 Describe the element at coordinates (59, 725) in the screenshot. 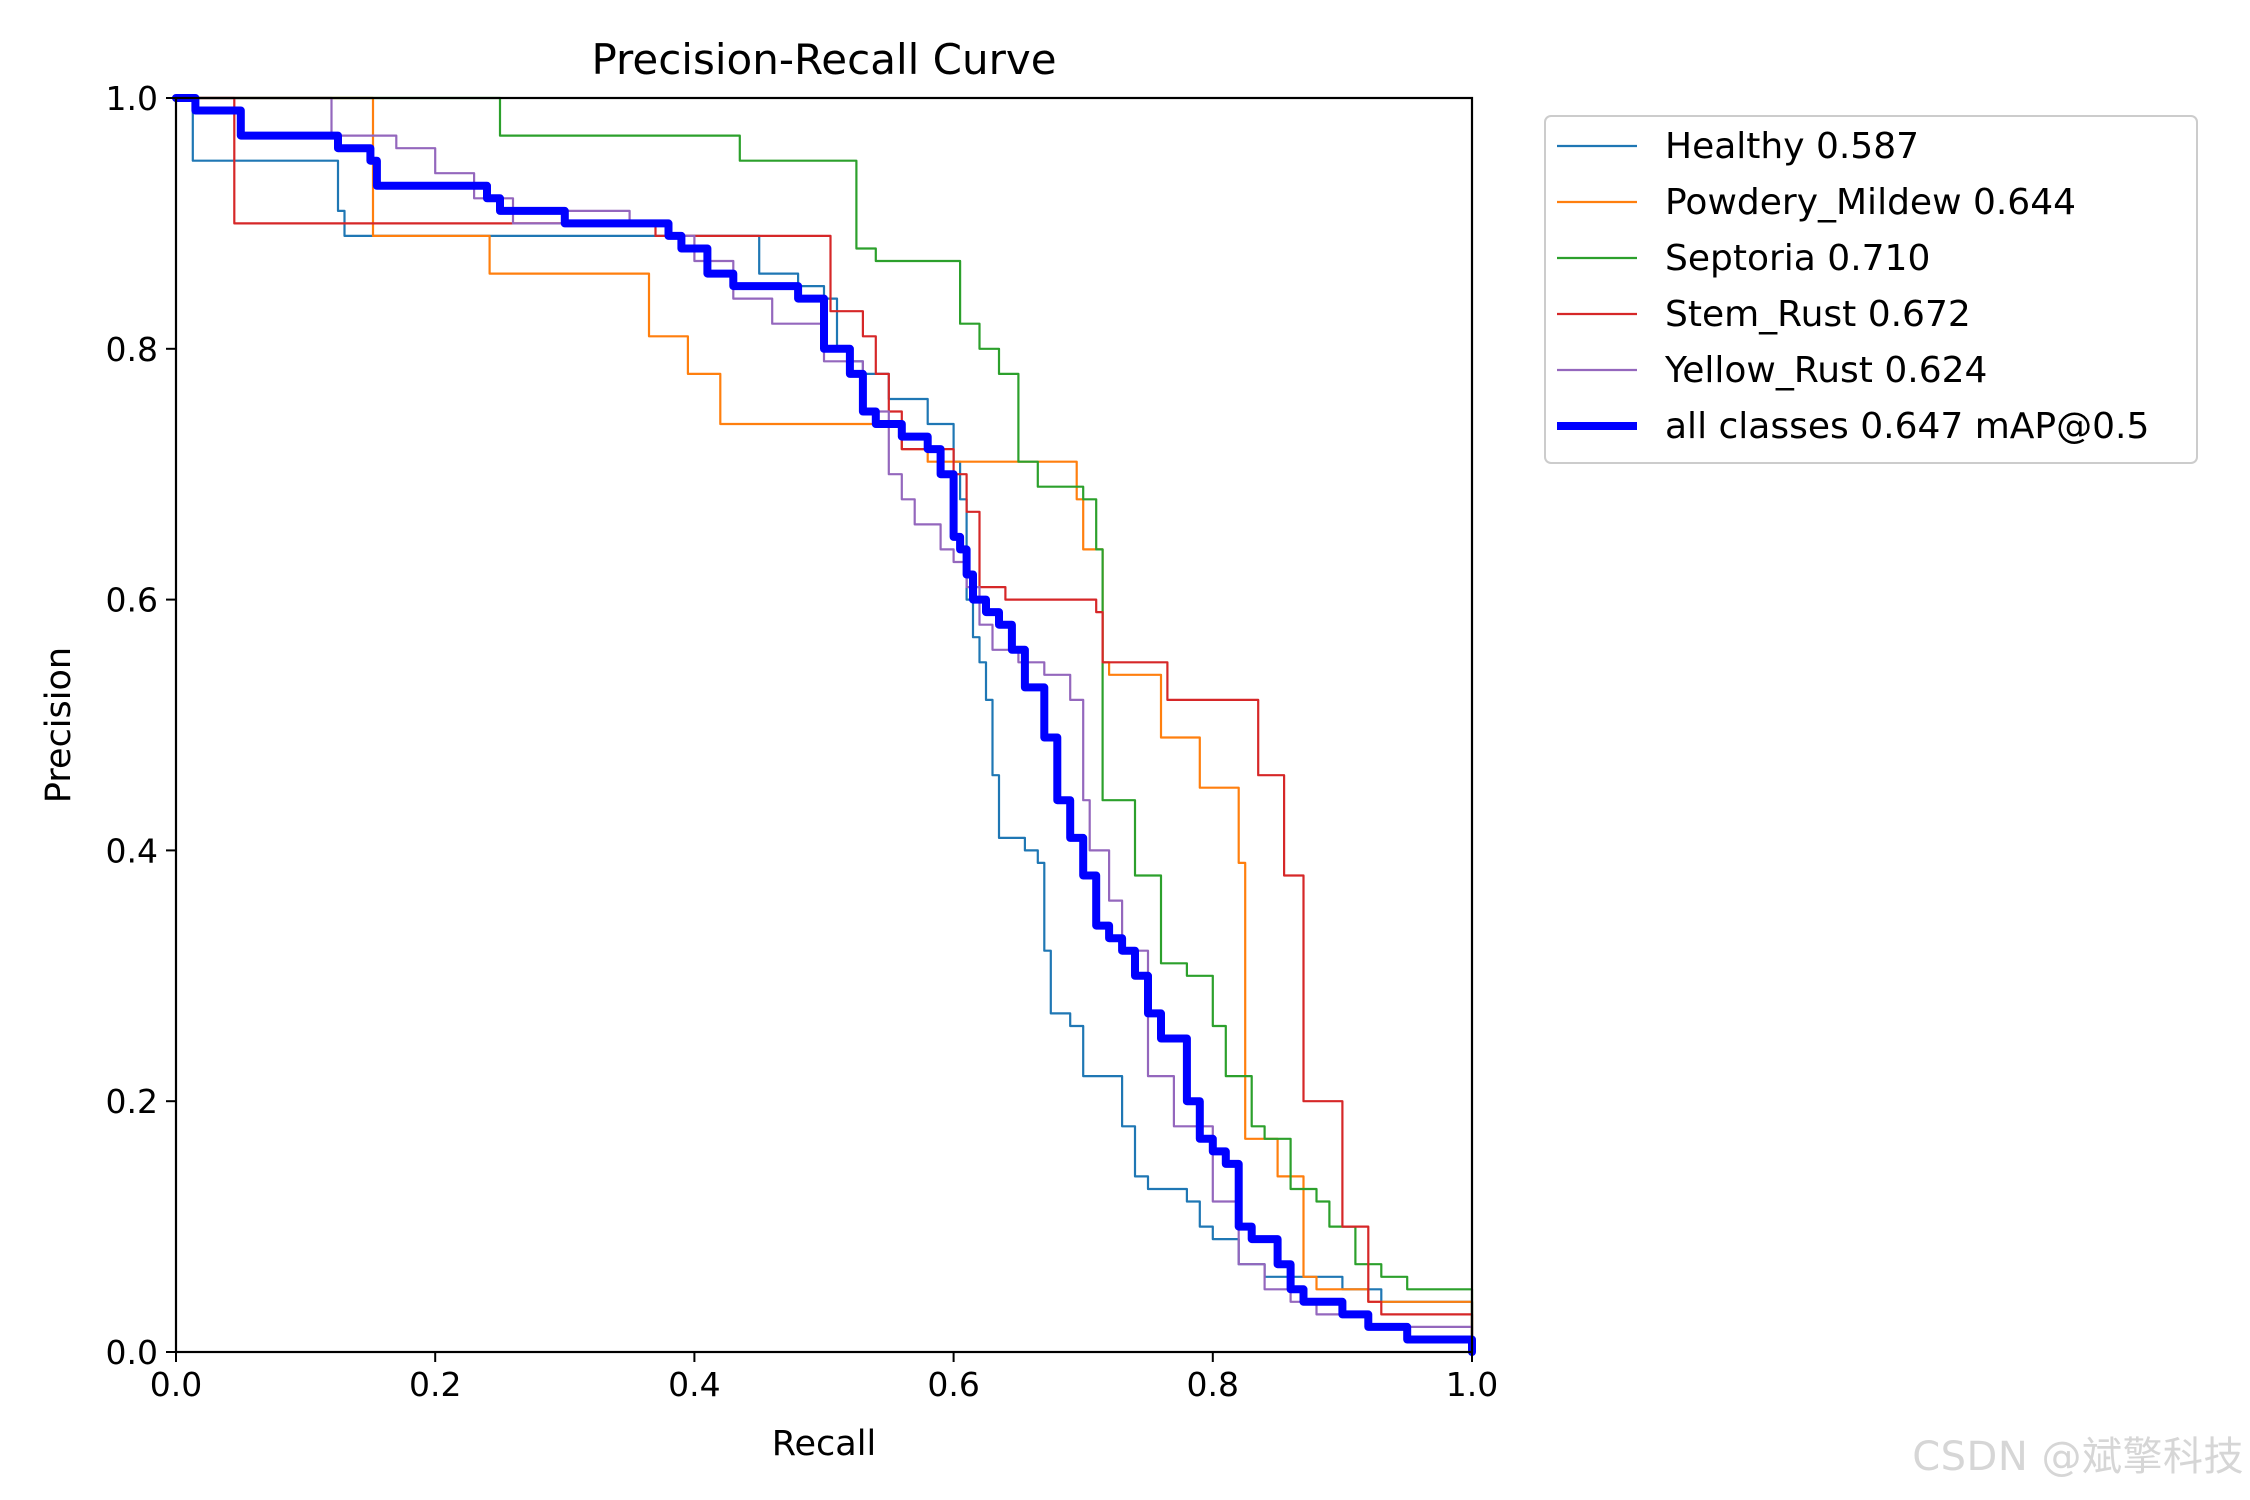

I see `y-axis-label: Precision` at that location.